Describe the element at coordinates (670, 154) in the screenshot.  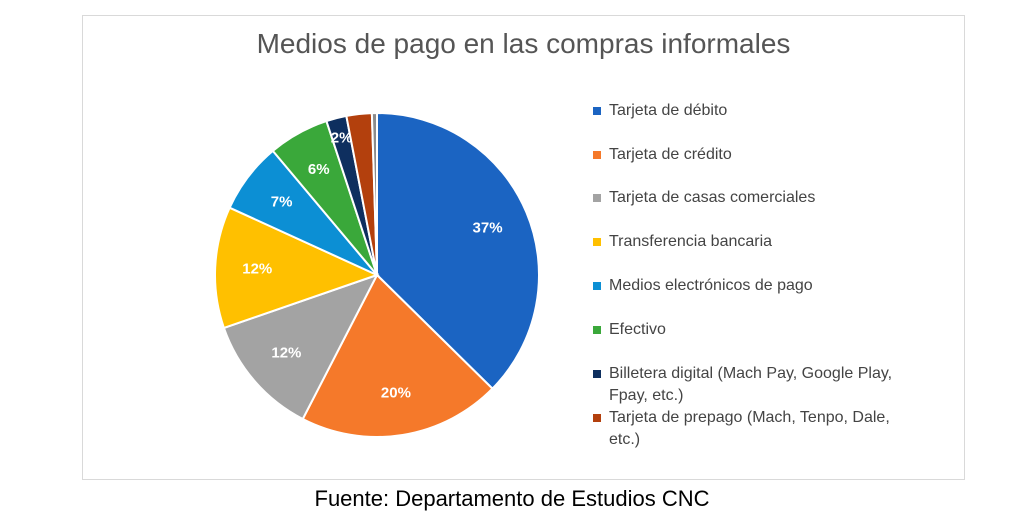
I see `legend-label: Tarjeta de crédito` at that location.